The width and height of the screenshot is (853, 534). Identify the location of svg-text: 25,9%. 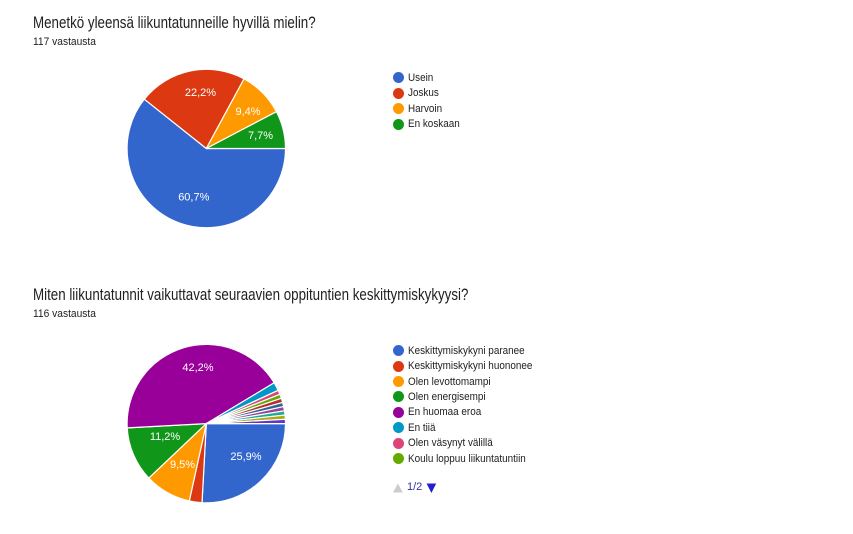
(245, 457).